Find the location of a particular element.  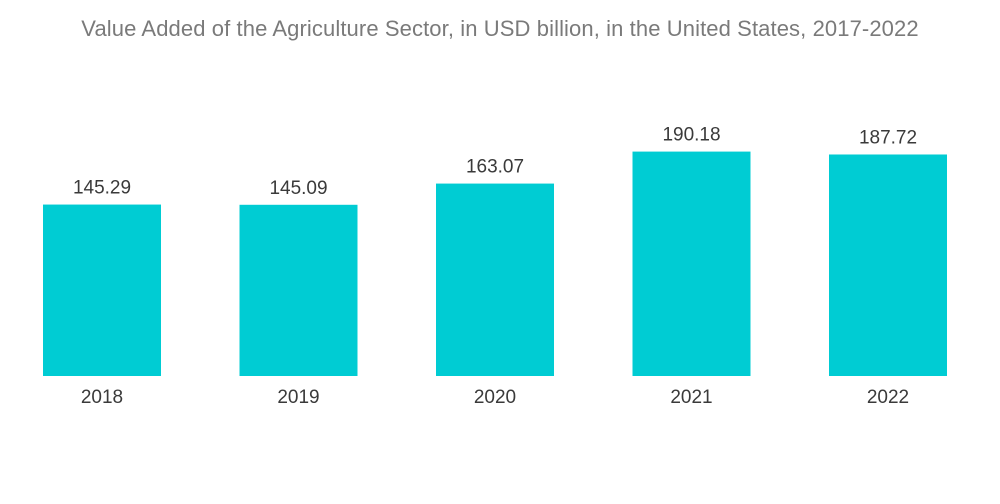

bar-2020 is located at coordinates (495, 279).